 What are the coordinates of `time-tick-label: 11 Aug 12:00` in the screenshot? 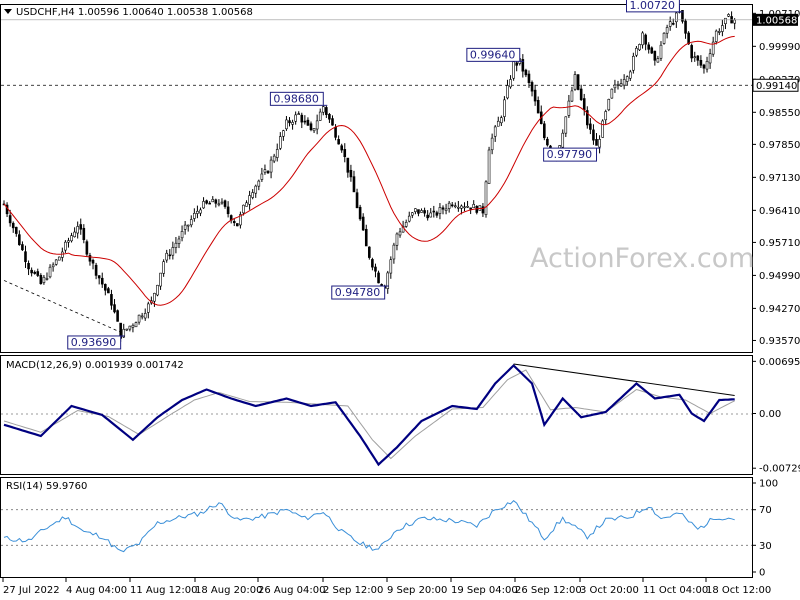 It's located at (163, 590).